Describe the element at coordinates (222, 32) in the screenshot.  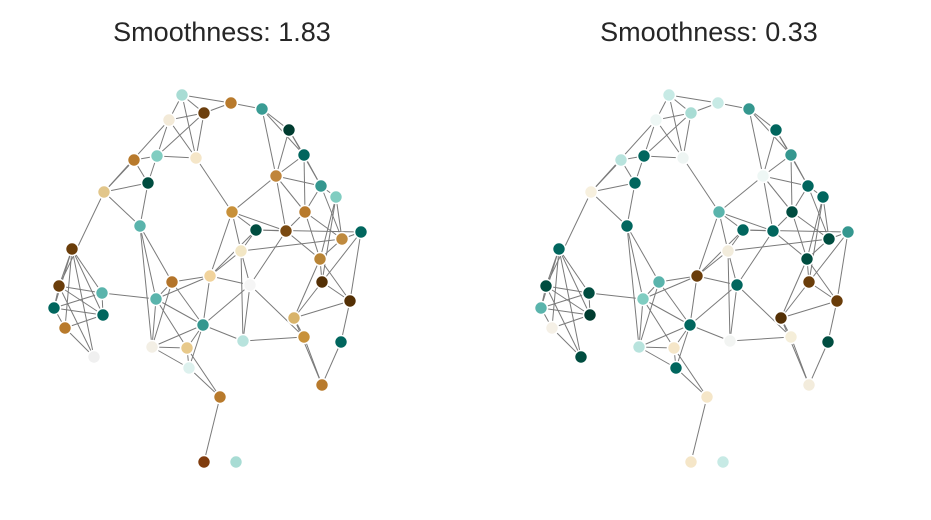
I see `panel-title-left: Smoothness: 1.83` at that location.